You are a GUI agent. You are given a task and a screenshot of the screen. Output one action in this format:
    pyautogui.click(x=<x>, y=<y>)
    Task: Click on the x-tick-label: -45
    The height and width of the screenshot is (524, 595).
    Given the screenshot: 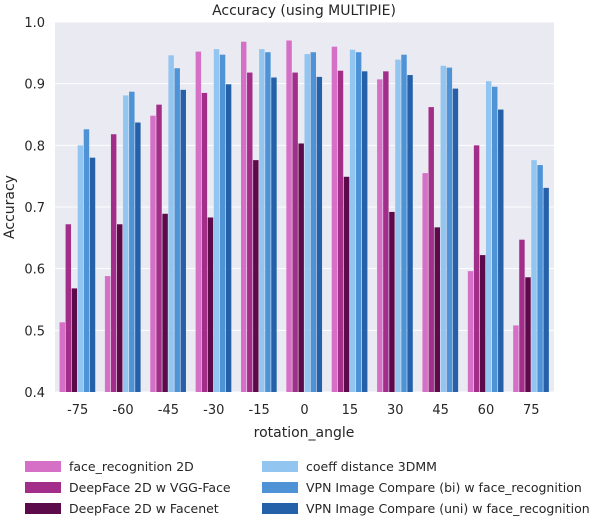 What is the action you would take?
    pyautogui.click(x=168, y=410)
    